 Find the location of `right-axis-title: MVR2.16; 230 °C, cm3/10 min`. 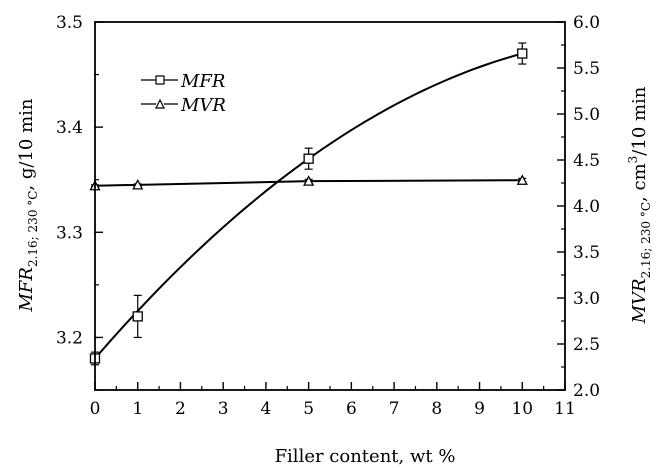

right-axis-title: MVR2.16; 230 °C, cm3/10 min is located at coordinates (639, 205).